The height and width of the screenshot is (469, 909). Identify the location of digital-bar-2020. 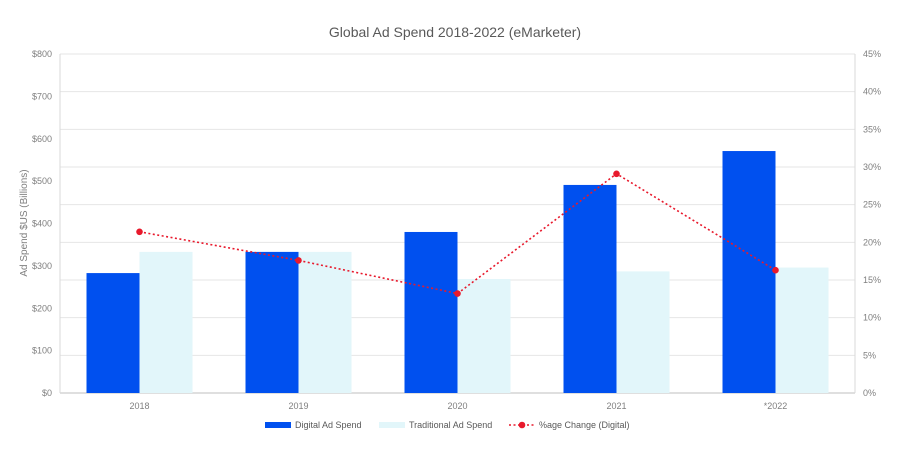
(431, 312).